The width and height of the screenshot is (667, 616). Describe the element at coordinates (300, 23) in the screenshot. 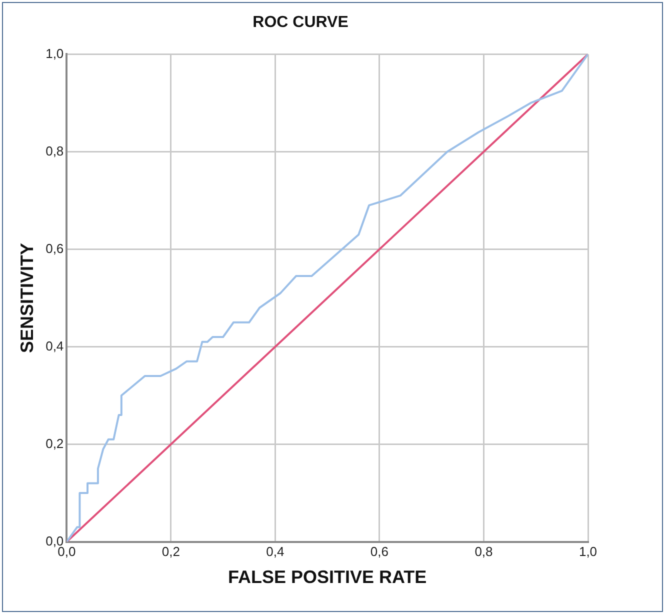

I see `chart-title: ROC CURVE` at that location.